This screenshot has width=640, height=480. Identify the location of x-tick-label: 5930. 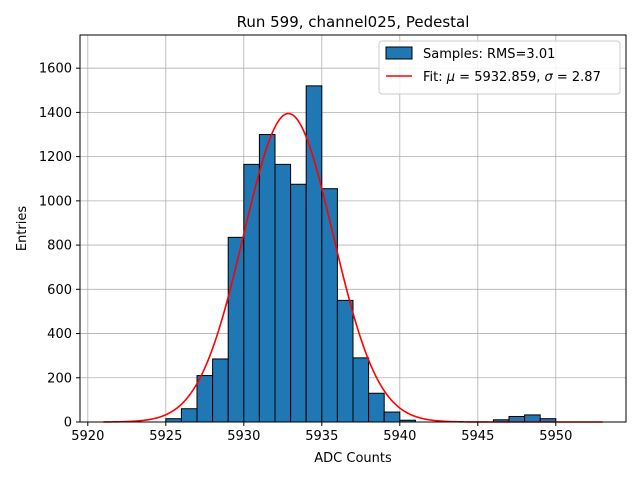
(243, 436).